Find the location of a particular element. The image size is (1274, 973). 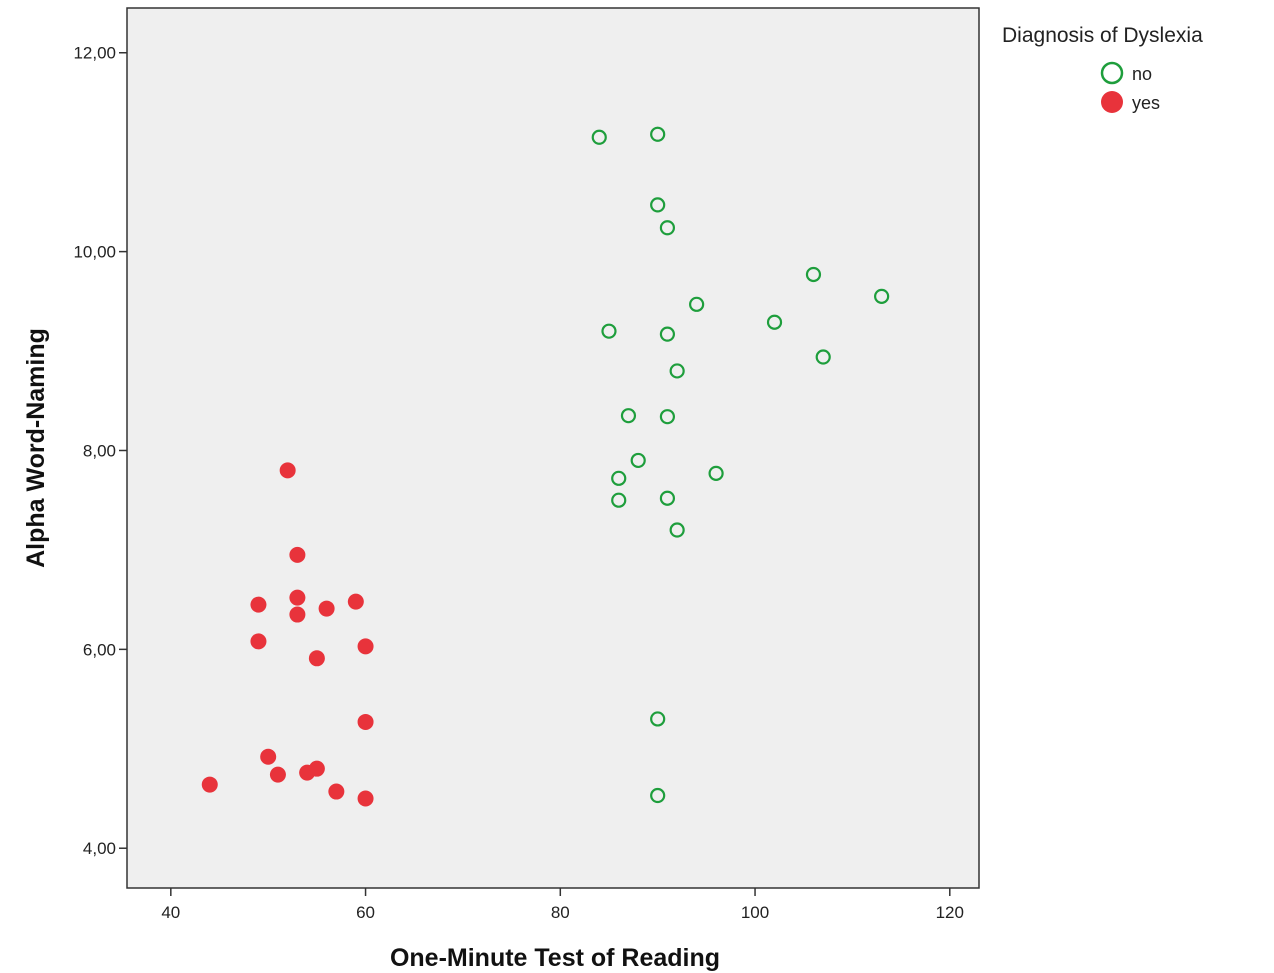

legend-marker-yes is located at coordinates (1112, 102).